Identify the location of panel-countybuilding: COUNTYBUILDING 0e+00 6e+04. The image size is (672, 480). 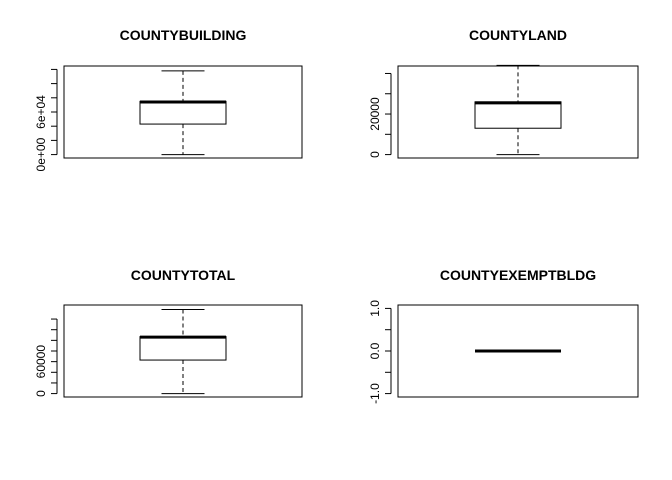
(168, 99).